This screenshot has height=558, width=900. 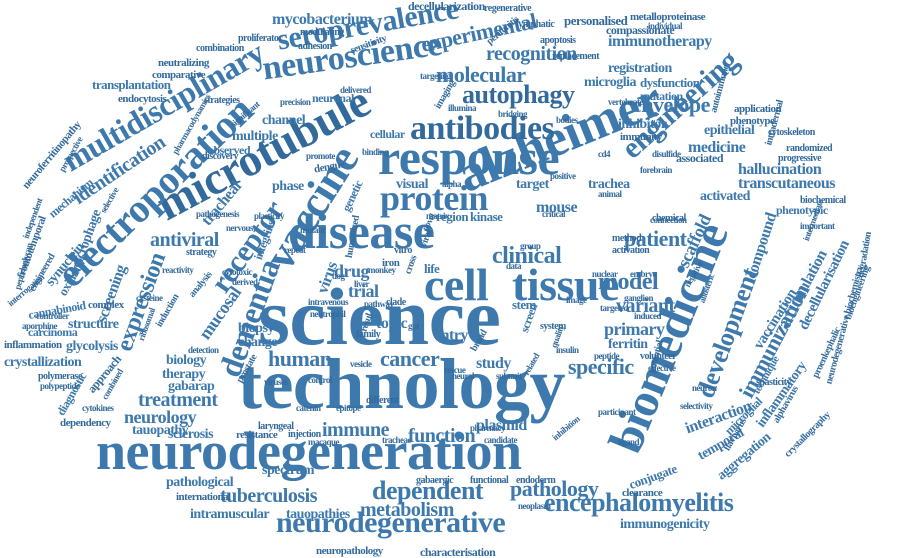 What do you see at coordinates (229, 150) in the screenshot?
I see `word: observed` at bounding box center [229, 150].